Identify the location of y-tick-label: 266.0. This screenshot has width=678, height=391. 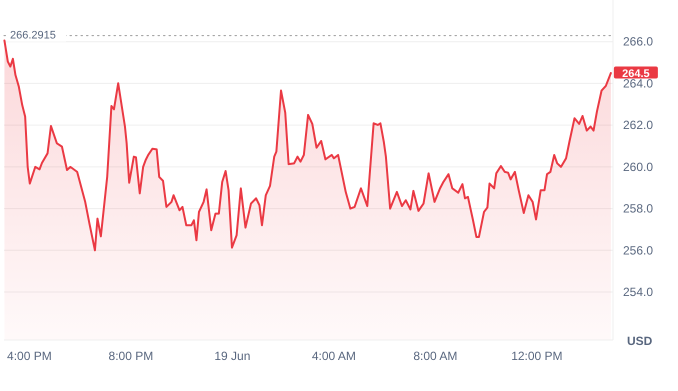
(638, 41).